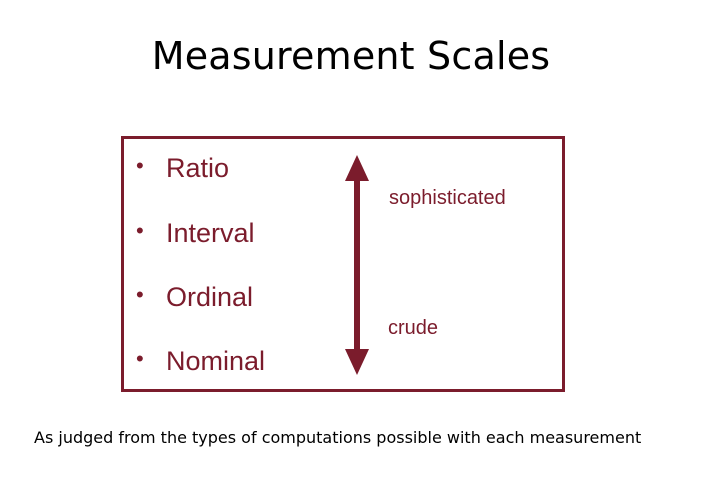 The width and height of the screenshot is (702, 484). I want to click on arrow-head-bottom, so click(357, 362).